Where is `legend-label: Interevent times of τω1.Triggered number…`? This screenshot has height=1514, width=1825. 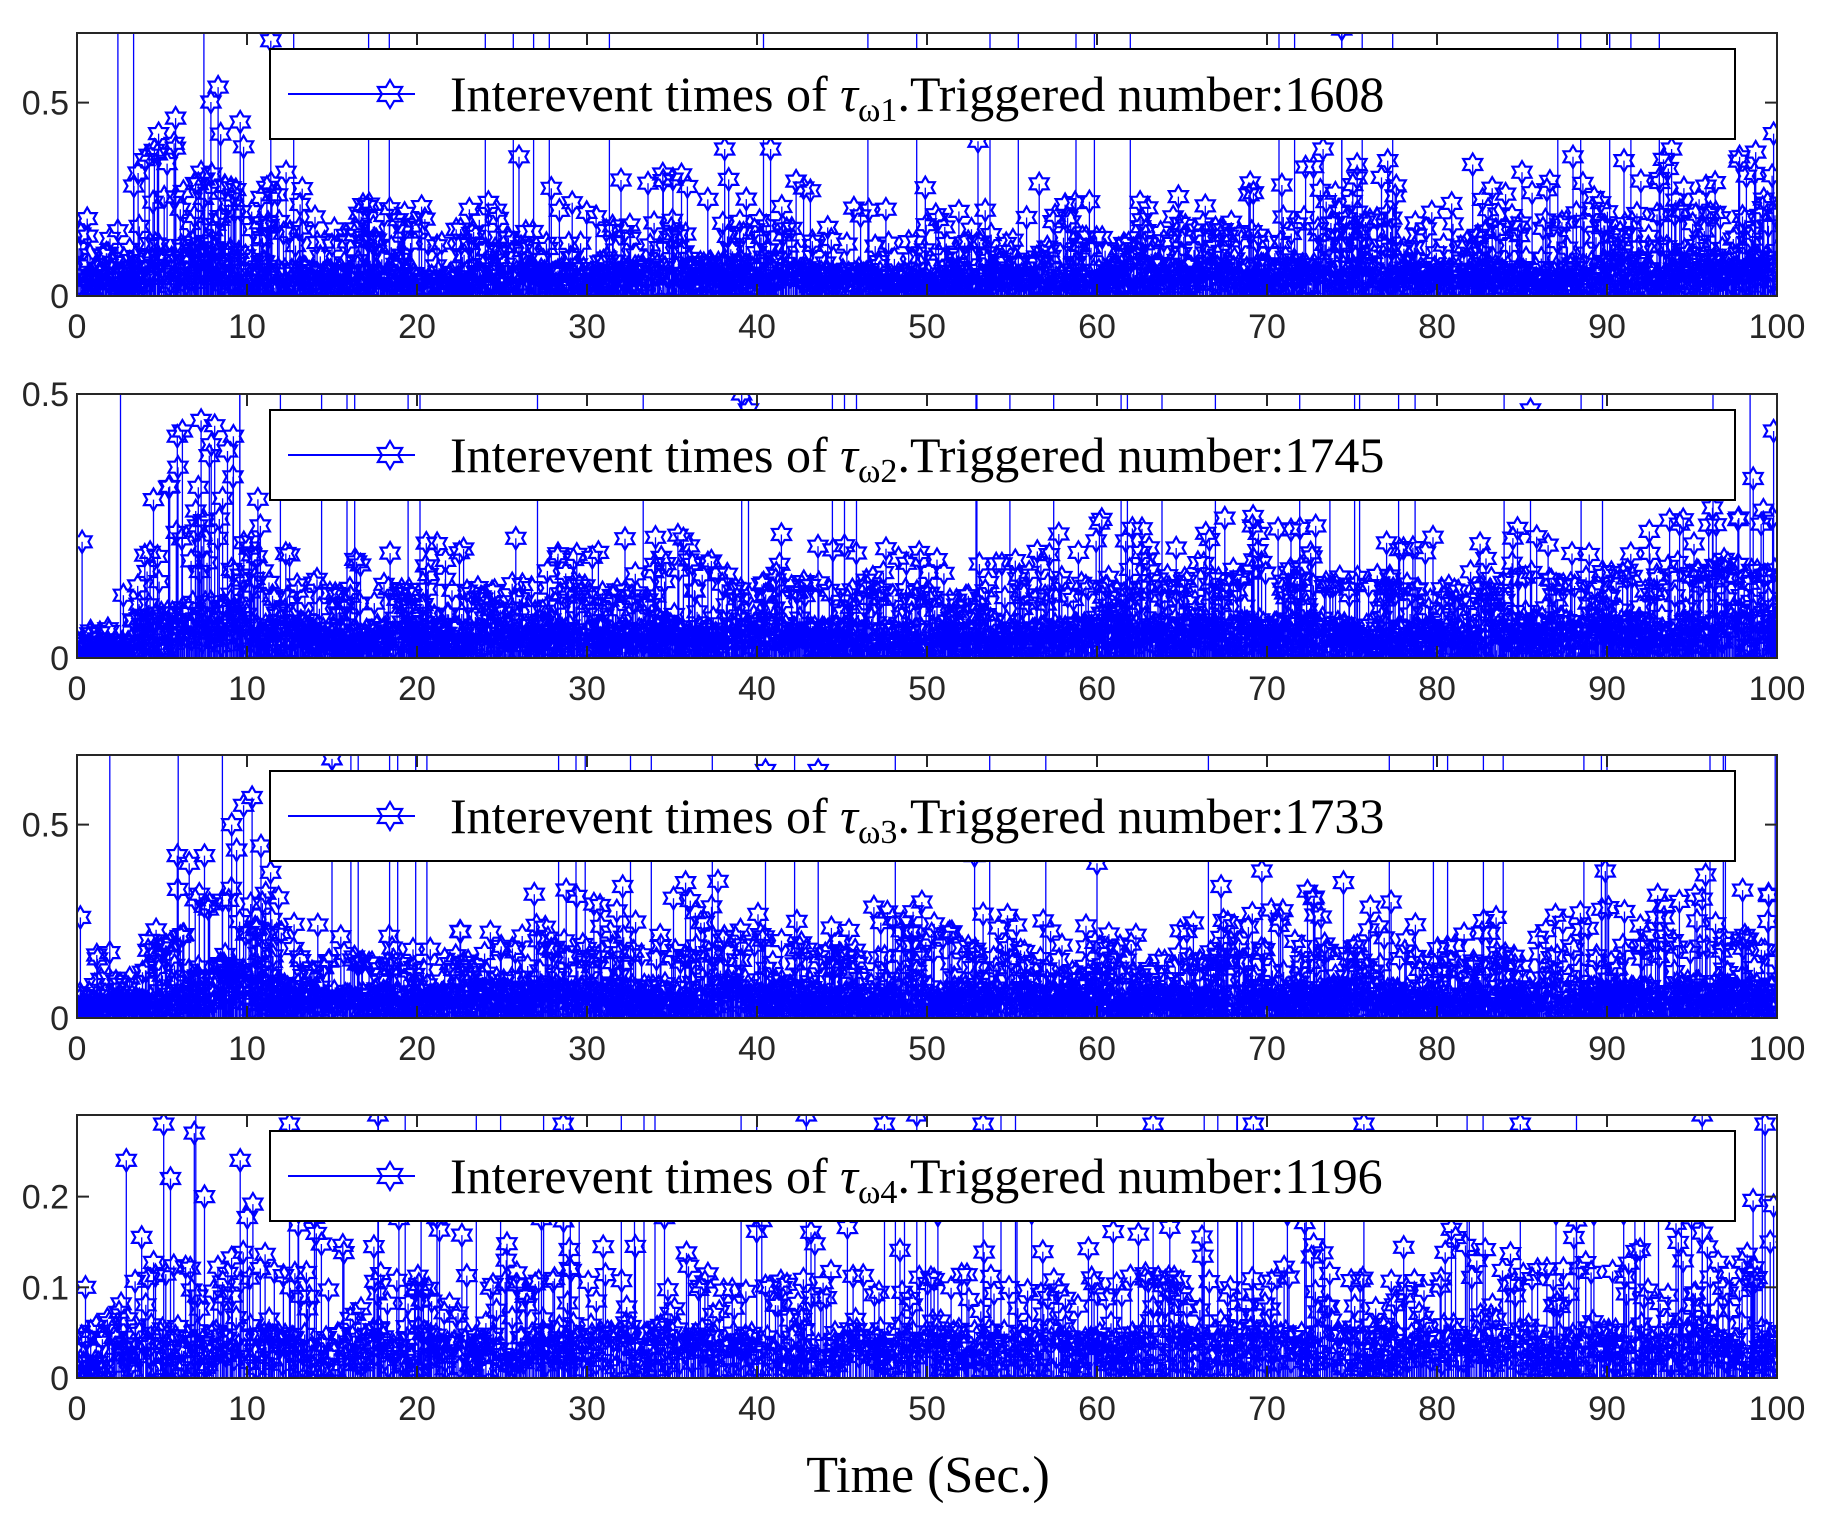 legend-label: Interevent times of τω1.Triggered number… is located at coordinates (917, 97).